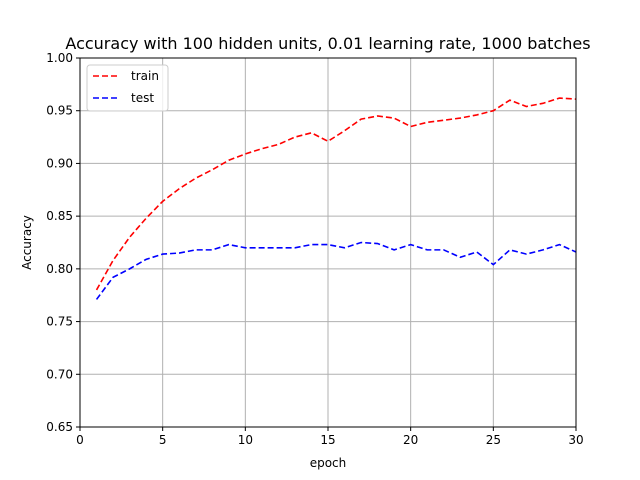  I want to click on x-tick-label: 0, so click(80, 440).